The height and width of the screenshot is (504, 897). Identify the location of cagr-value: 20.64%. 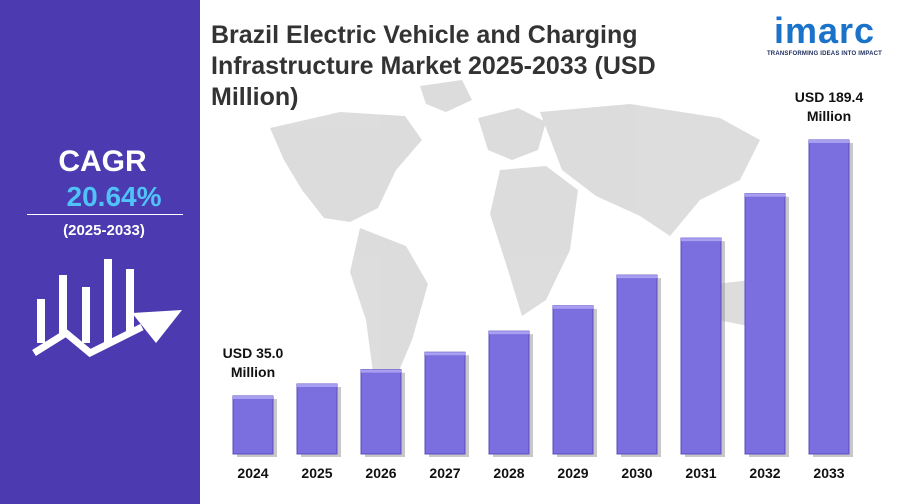
(114, 196).